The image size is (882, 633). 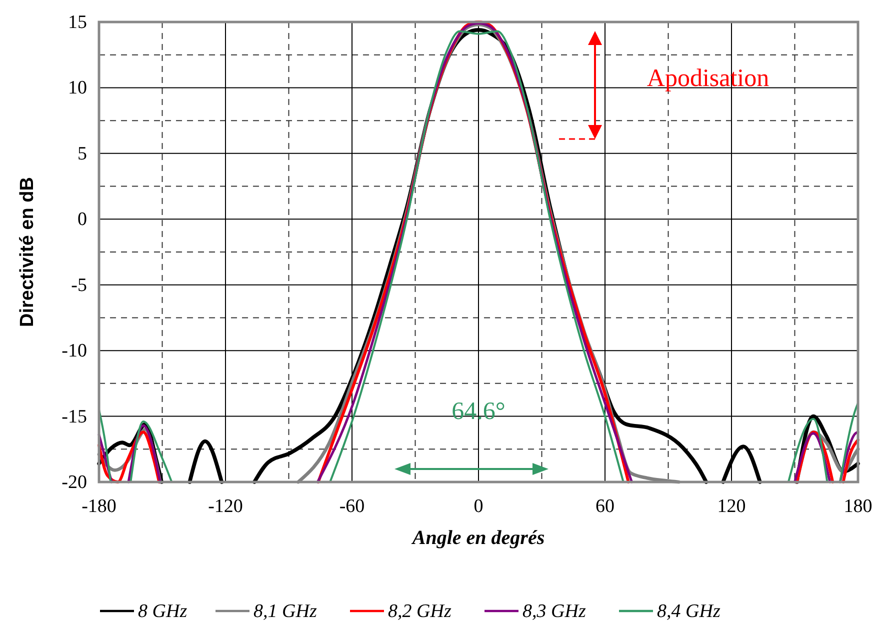 What do you see at coordinates (554, 611) in the screenshot?
I see `legend-label: 8,3 GHz` at bounding box center [554, 611].